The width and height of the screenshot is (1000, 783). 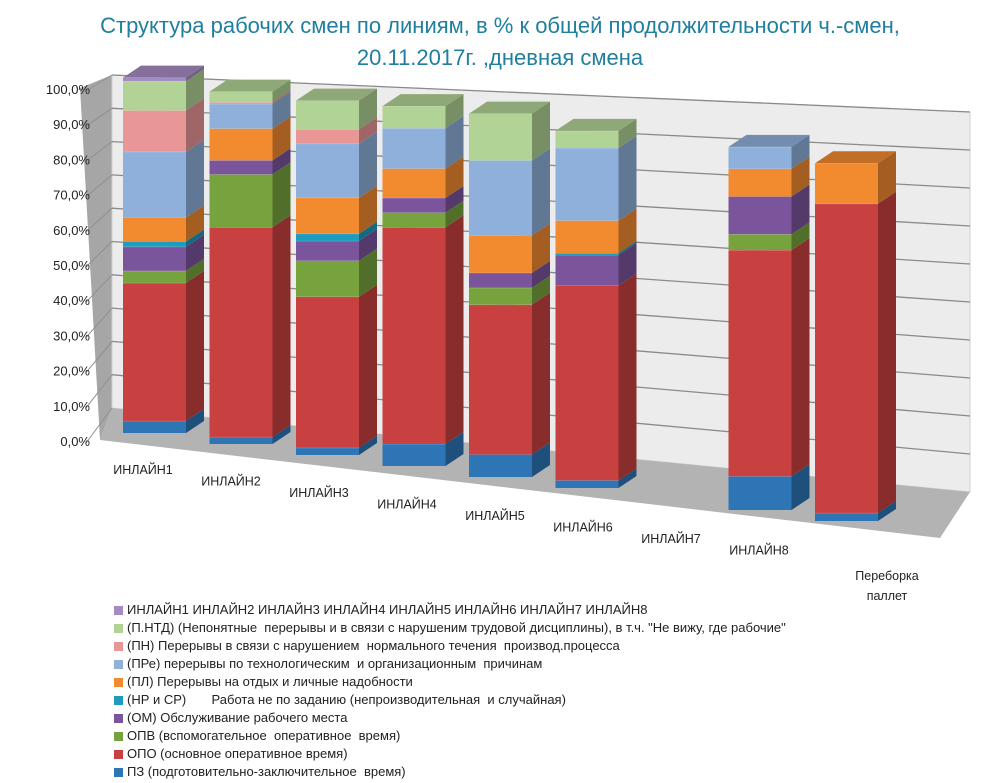 What do you see at coordinates (500, 57) in the screenshot?
I see `chart-title-line-2: 20.11.2017г. ,дневная смена` at bounding box center [500, 57].